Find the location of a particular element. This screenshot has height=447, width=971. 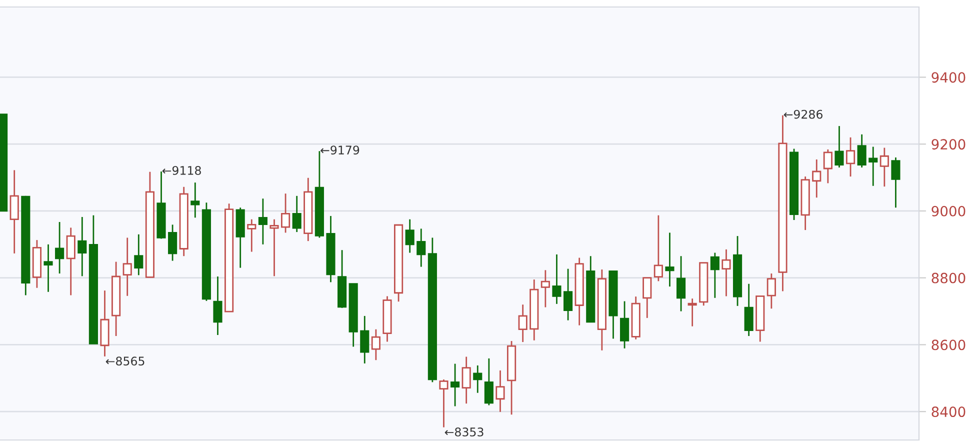

y-tick-label: 8600 is located at coordinates (949, 345).